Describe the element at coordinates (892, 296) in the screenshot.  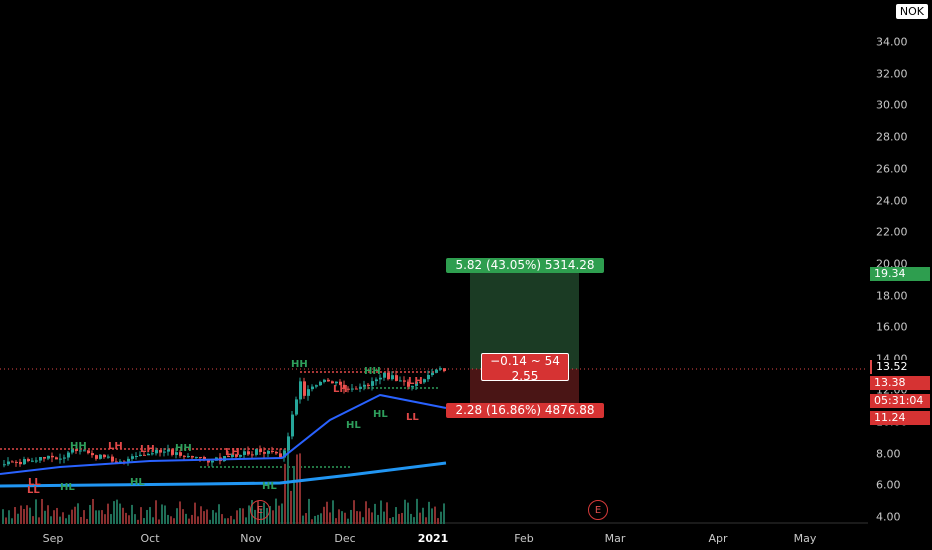
I see `price-axis-tick: 18.00` at that location.